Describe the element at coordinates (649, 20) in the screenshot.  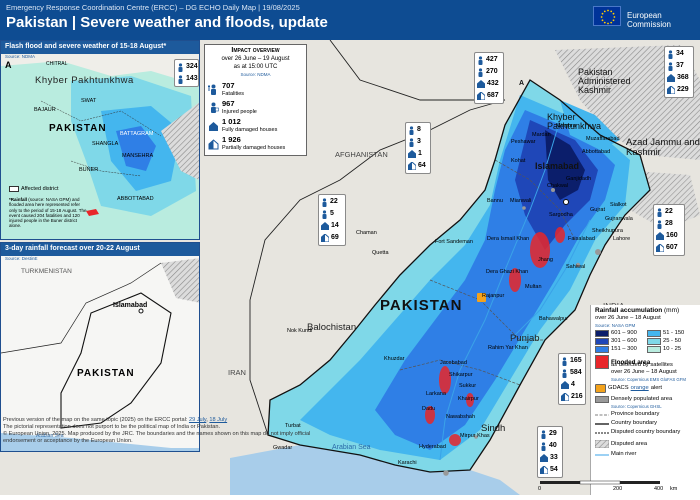
I see `org-name: European Commission` at that location.